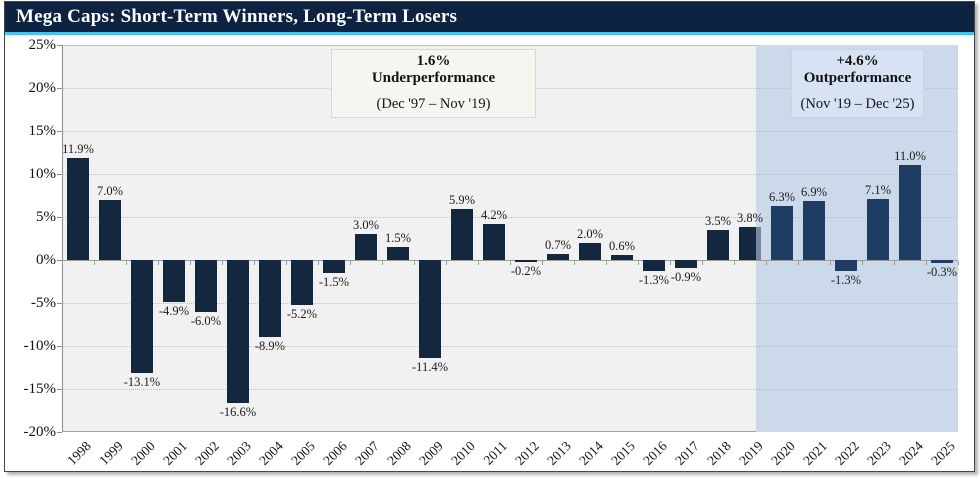  What do you see at coordinates (814, 191) in the screenshot?
I see `data-label-2021: 6.9%` at bounding box center [814, 191].